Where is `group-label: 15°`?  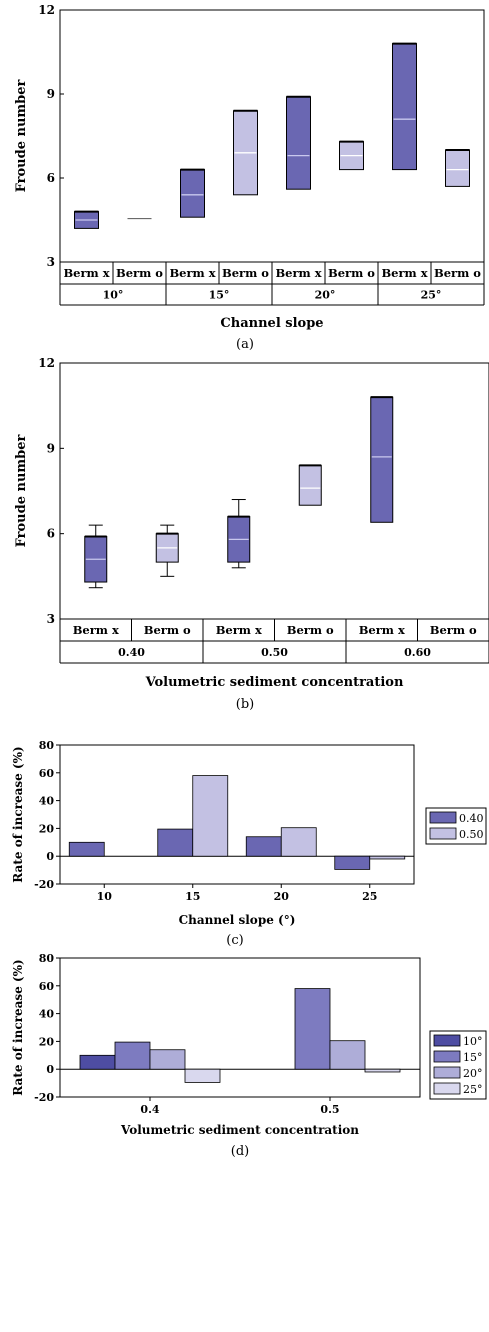 group-label: 15° is located at coordinates (219, 295).